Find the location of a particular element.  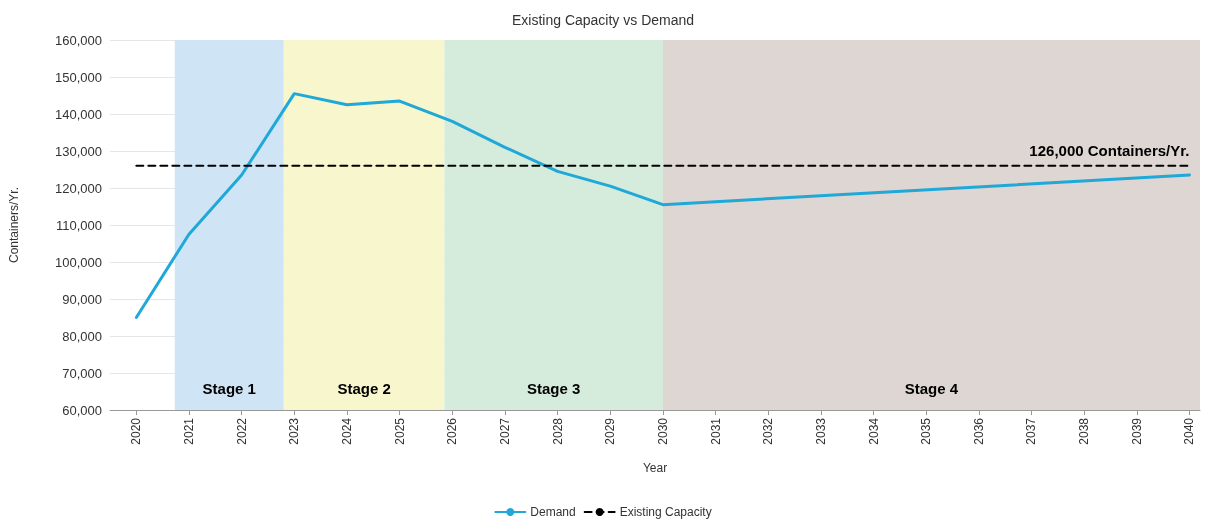

annotation: 126,000 Containers/Yr. is located at coordinates (1109, 150).